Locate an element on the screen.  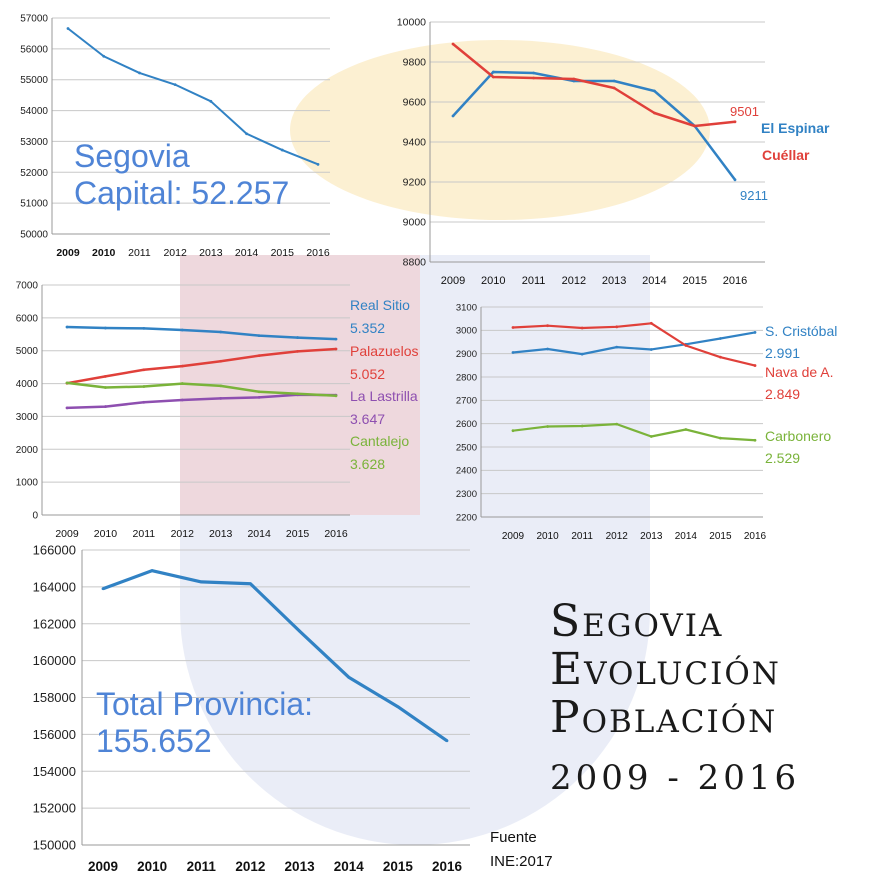
y-tick-label: 7000 is located at coordinates (27, 286).